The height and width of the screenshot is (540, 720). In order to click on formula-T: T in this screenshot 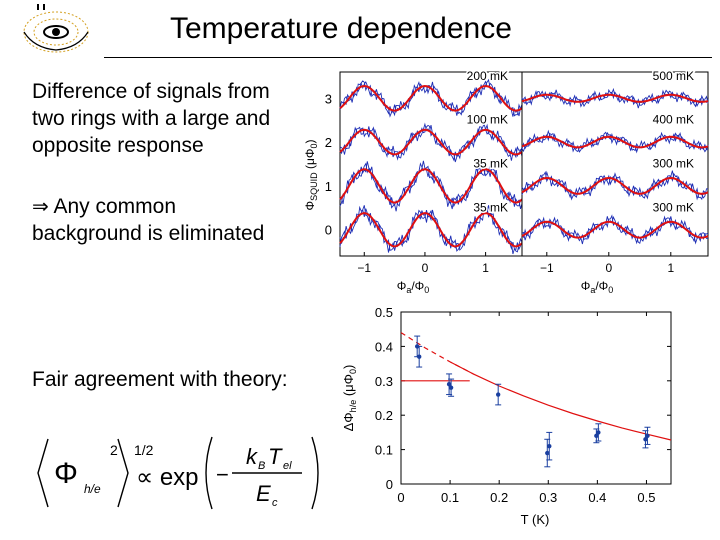, I will do `click(275, 456)`.